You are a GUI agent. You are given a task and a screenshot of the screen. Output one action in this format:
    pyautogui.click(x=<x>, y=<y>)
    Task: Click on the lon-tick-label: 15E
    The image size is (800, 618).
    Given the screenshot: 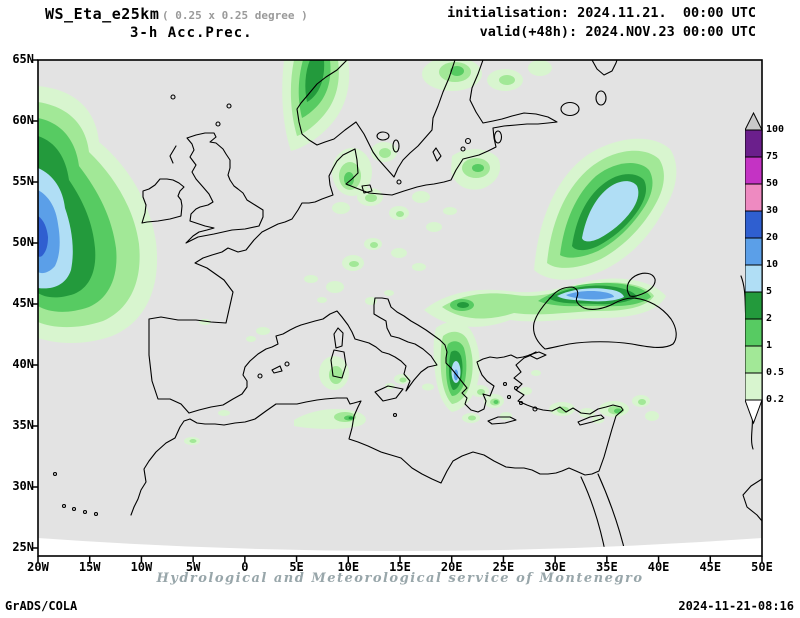 What is the action you would take?
    pyautogui.click(x=400, y=567)
    